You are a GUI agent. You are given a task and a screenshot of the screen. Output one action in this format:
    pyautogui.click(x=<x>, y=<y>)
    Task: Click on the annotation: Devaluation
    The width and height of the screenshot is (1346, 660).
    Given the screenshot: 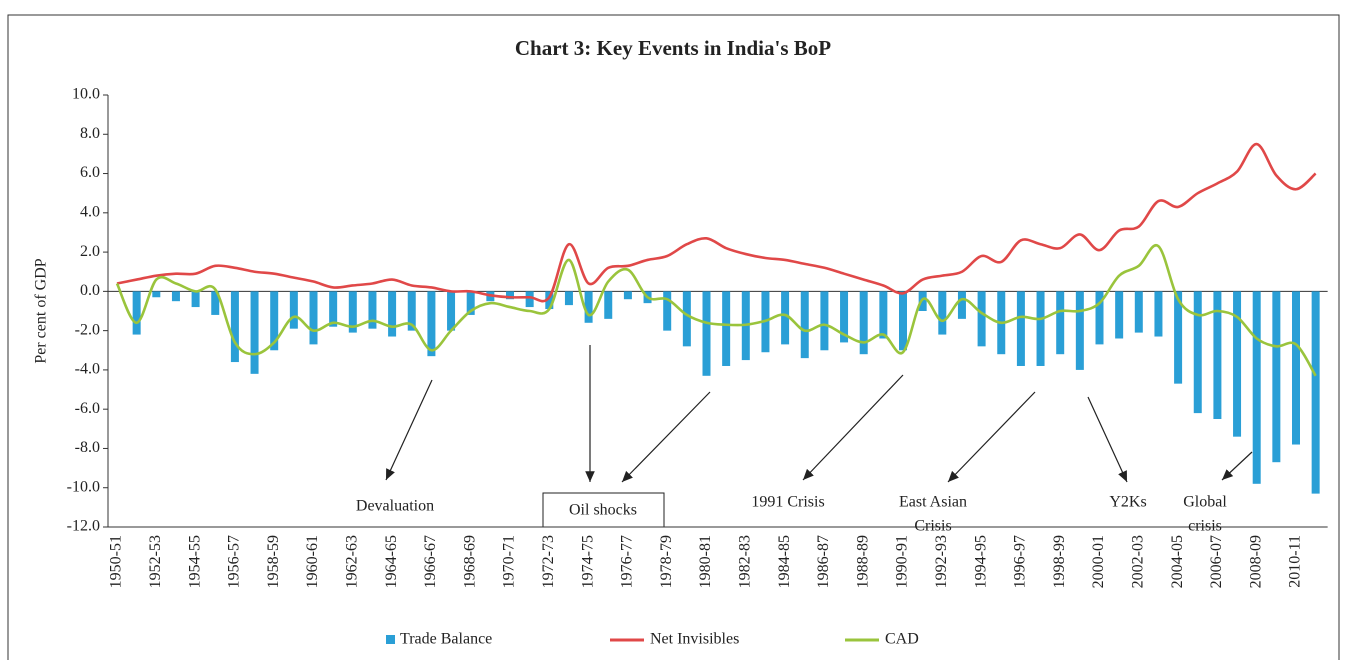 What is the action you would take?
    pyautogui.click(x=395, y=506)
    